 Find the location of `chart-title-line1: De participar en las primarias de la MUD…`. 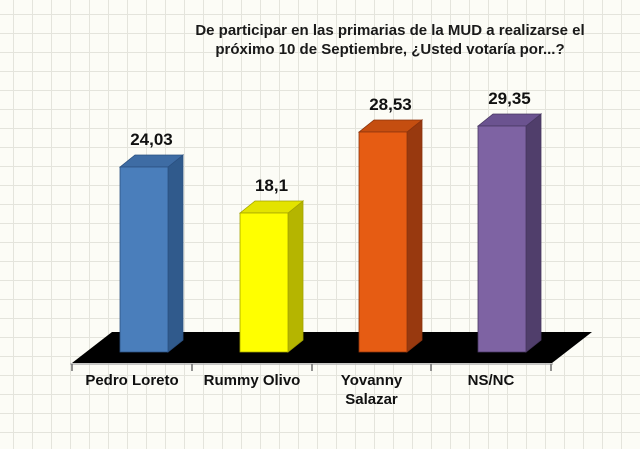

chart-title-line1: De participar en las primarias de la MUD… is located at coordinates (390, 30).